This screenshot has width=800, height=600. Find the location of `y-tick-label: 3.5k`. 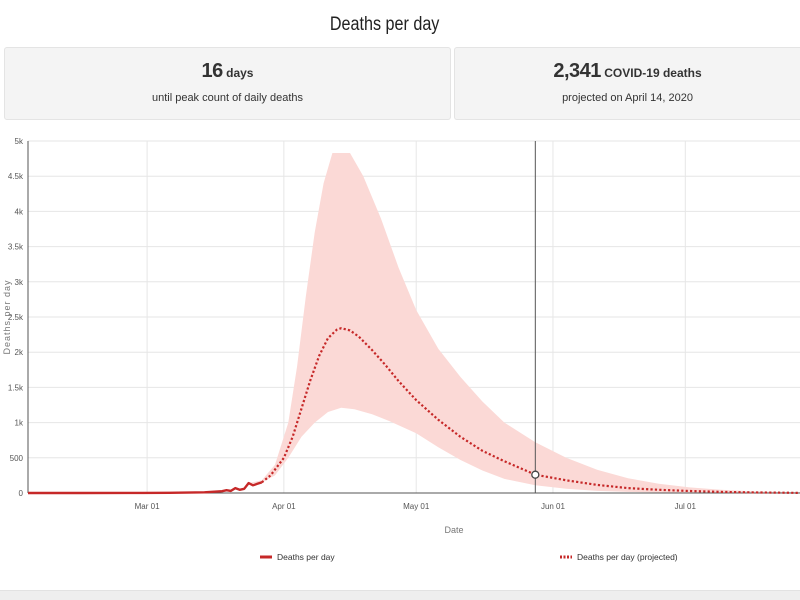

y-tick-label: 3.5k is located at coordinates (16, 247).